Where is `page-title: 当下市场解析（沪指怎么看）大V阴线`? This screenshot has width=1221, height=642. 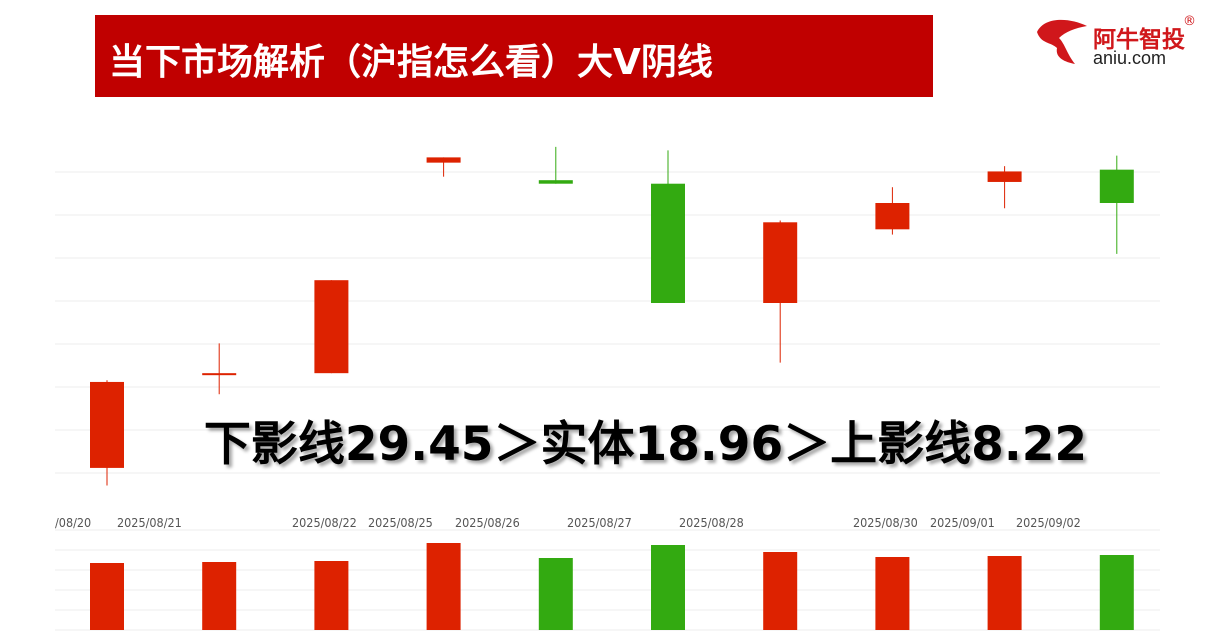
page-title: 当下市场解析（沪指怎么看）大V阴线 is located at coordinates (411, 62).